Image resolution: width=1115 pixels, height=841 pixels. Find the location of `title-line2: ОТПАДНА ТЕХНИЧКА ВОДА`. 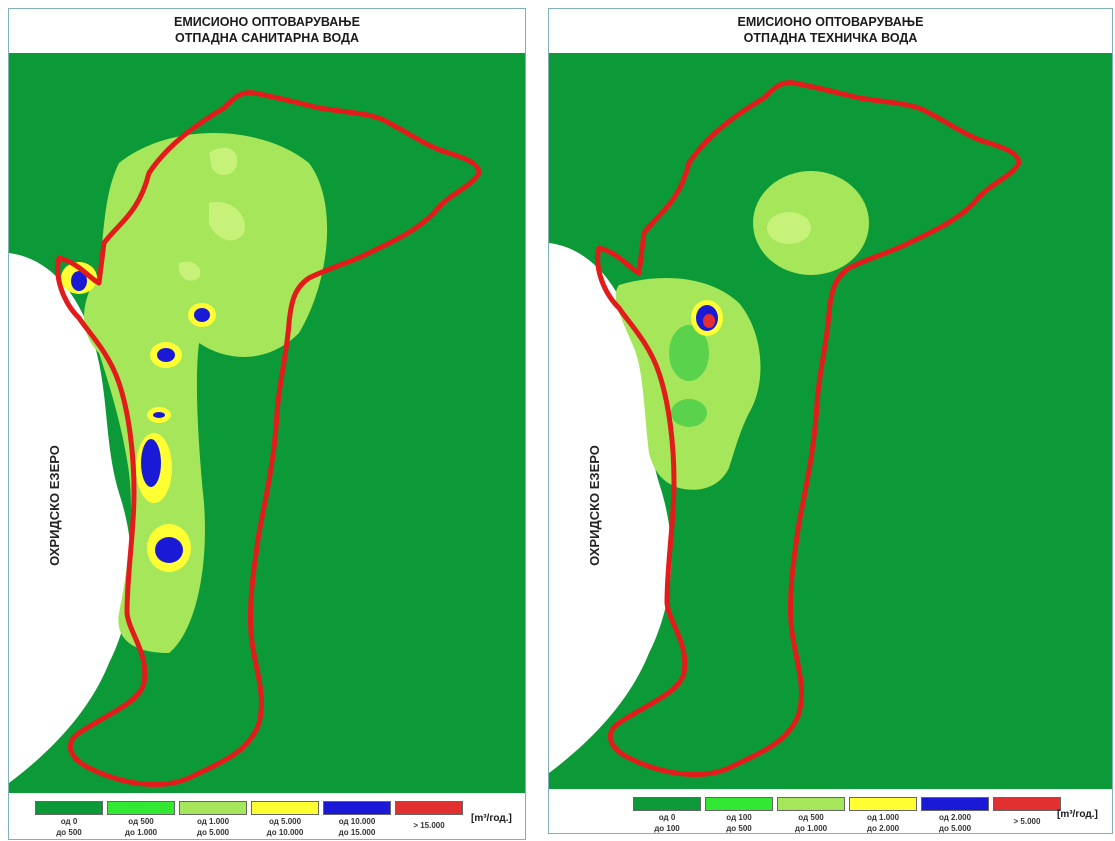

title-line2: ОТПАДНА ТЕХНИЧКА ВОДА is located at coordinates (830, 38).